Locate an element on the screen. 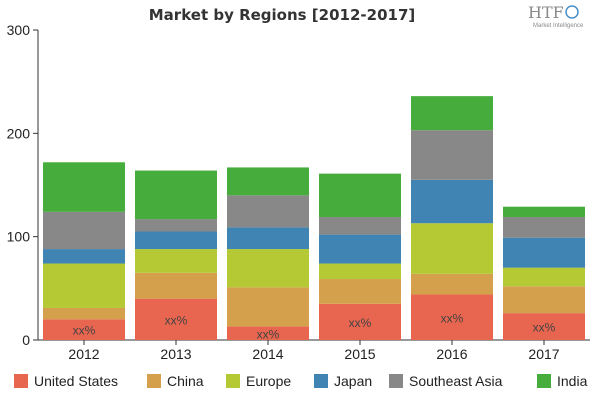  legend-item: China is located at coordinates (175, 381).